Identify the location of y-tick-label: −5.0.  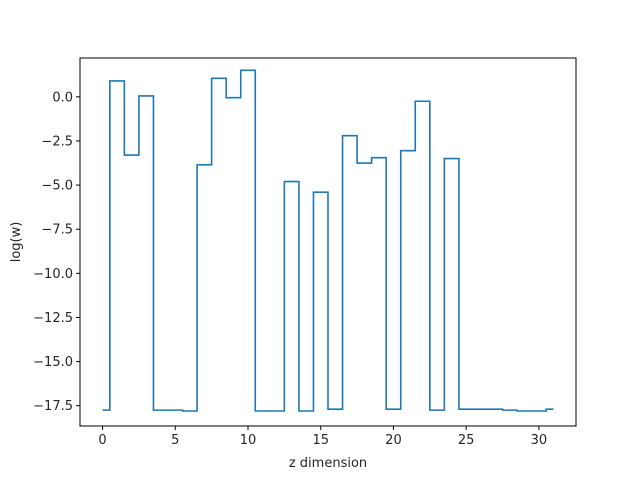
(57, 186).